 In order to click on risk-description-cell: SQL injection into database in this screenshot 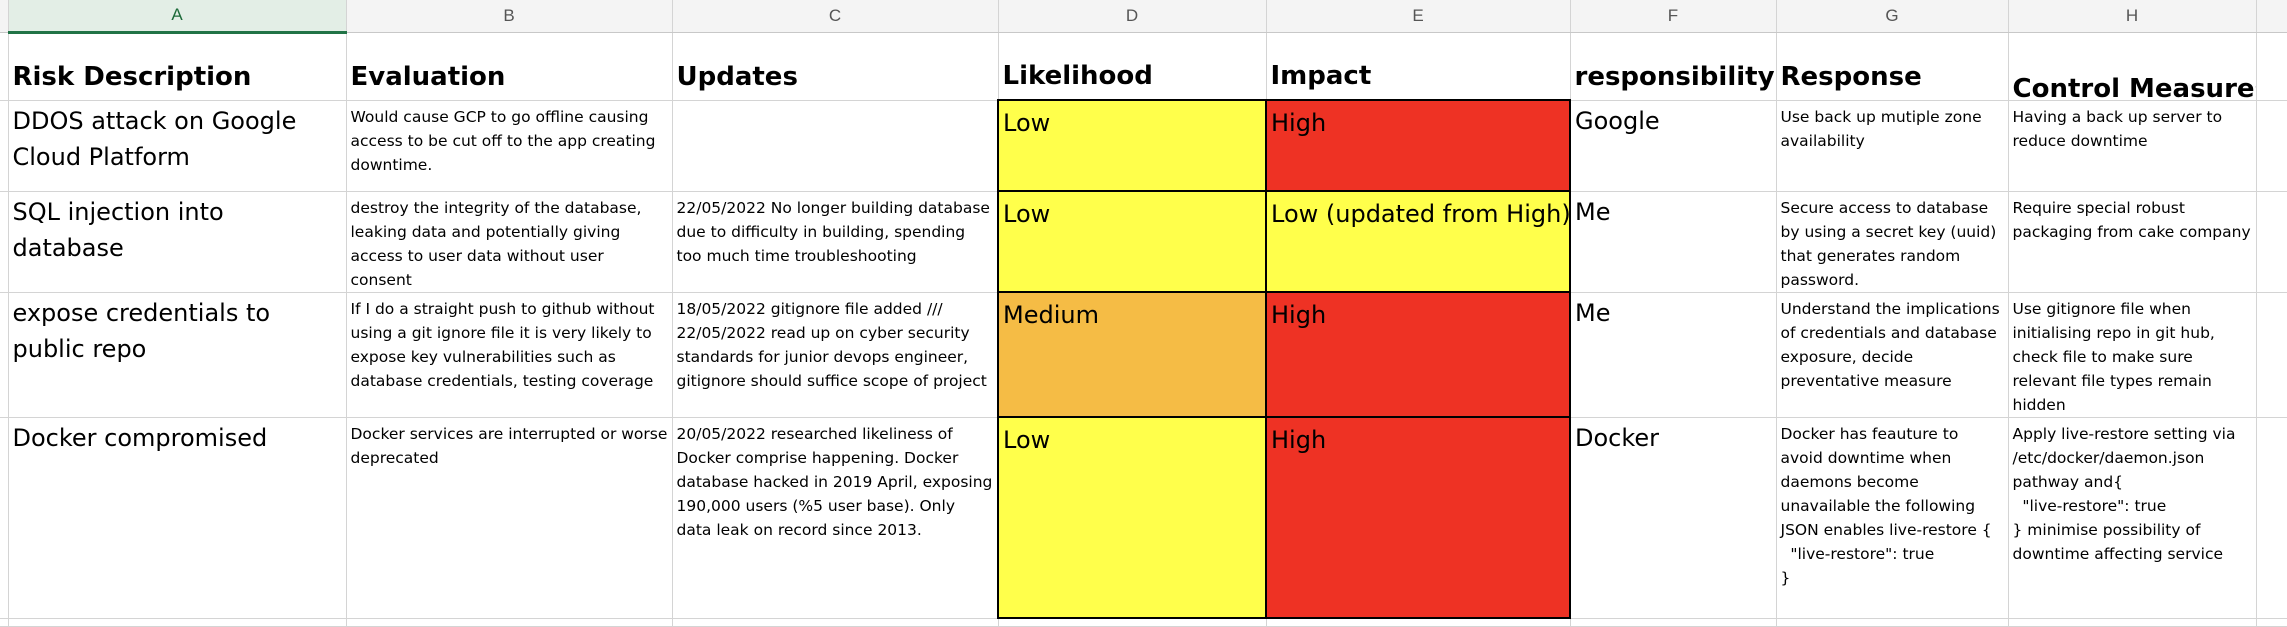, I will do `click(176, 242)`.